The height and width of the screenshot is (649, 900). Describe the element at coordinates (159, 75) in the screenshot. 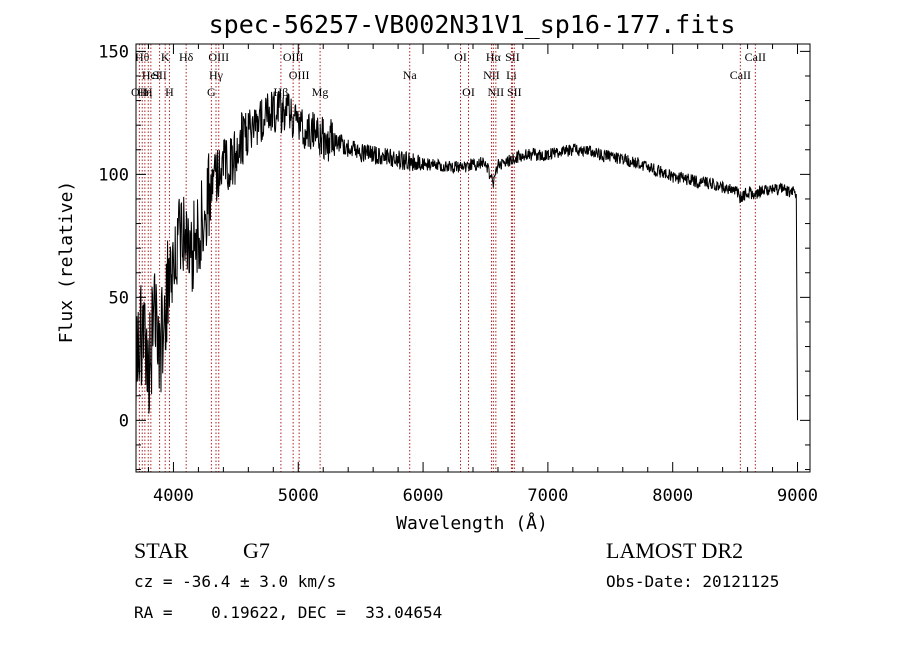

I see `line-label-5: SII` at that location.